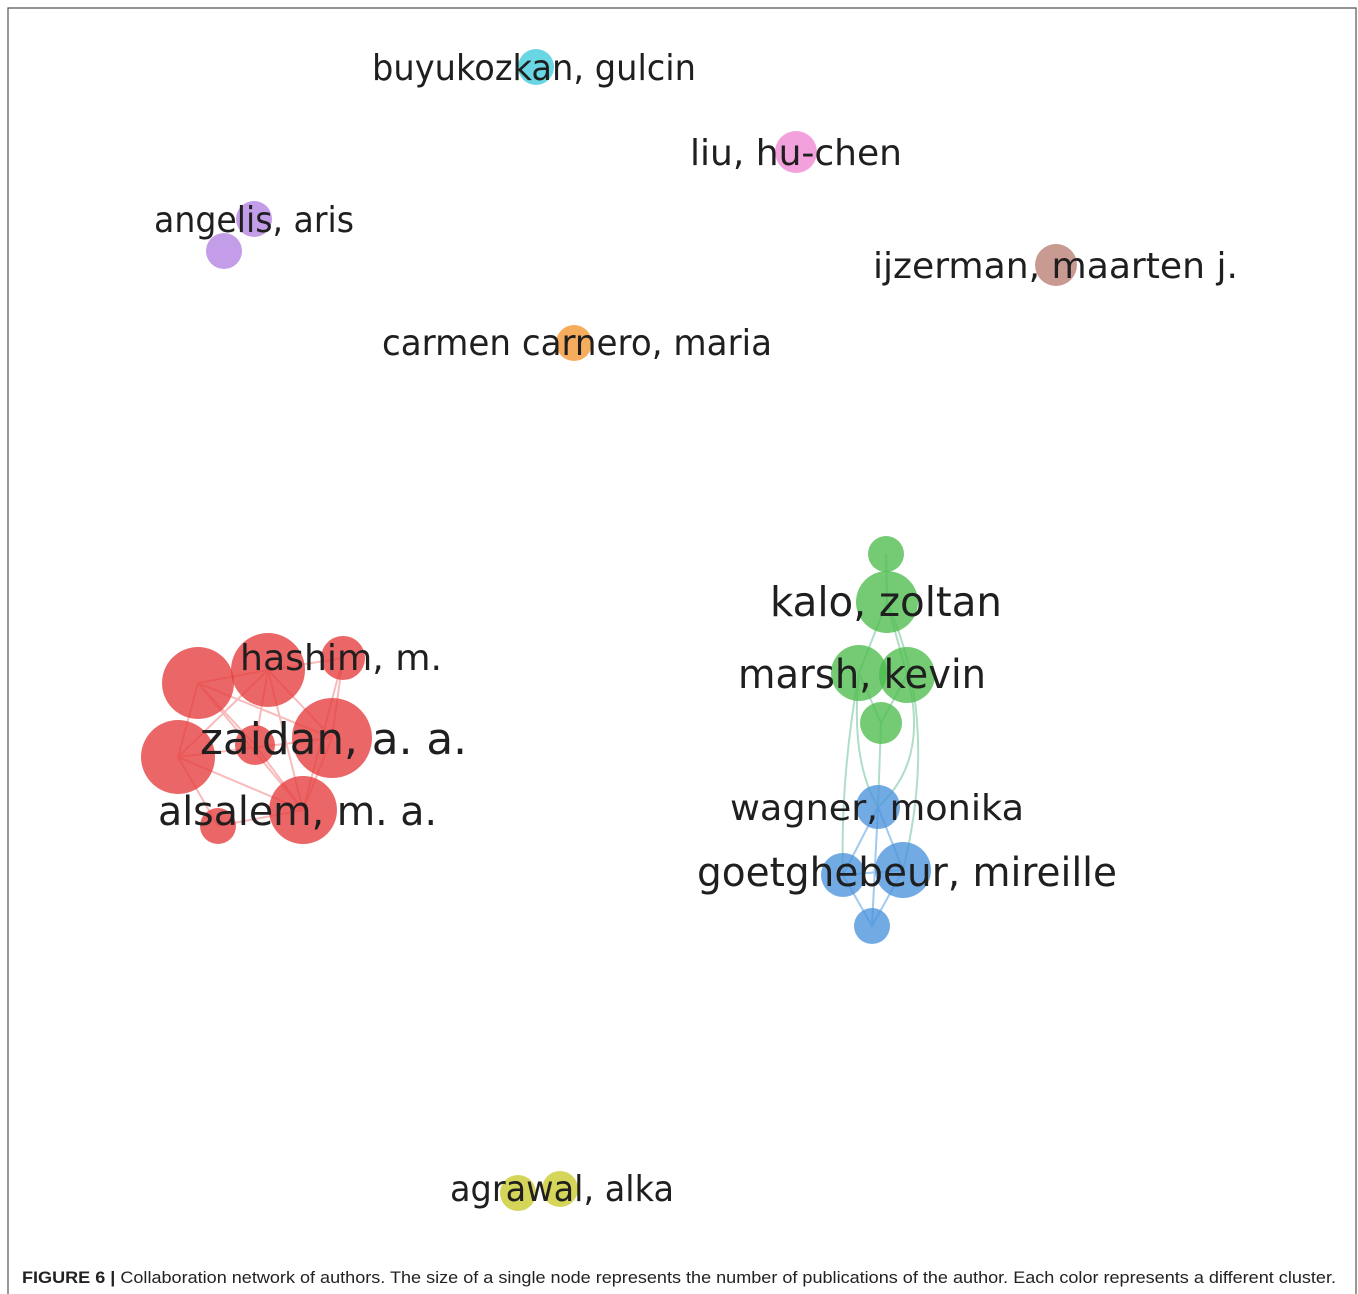 This screenshot has width=1358, height=1294. What do you see at coordinates (577, 343) in the screenshot?
I see `node-label: carmen carnero, maria` at bounding box center [577, 343].